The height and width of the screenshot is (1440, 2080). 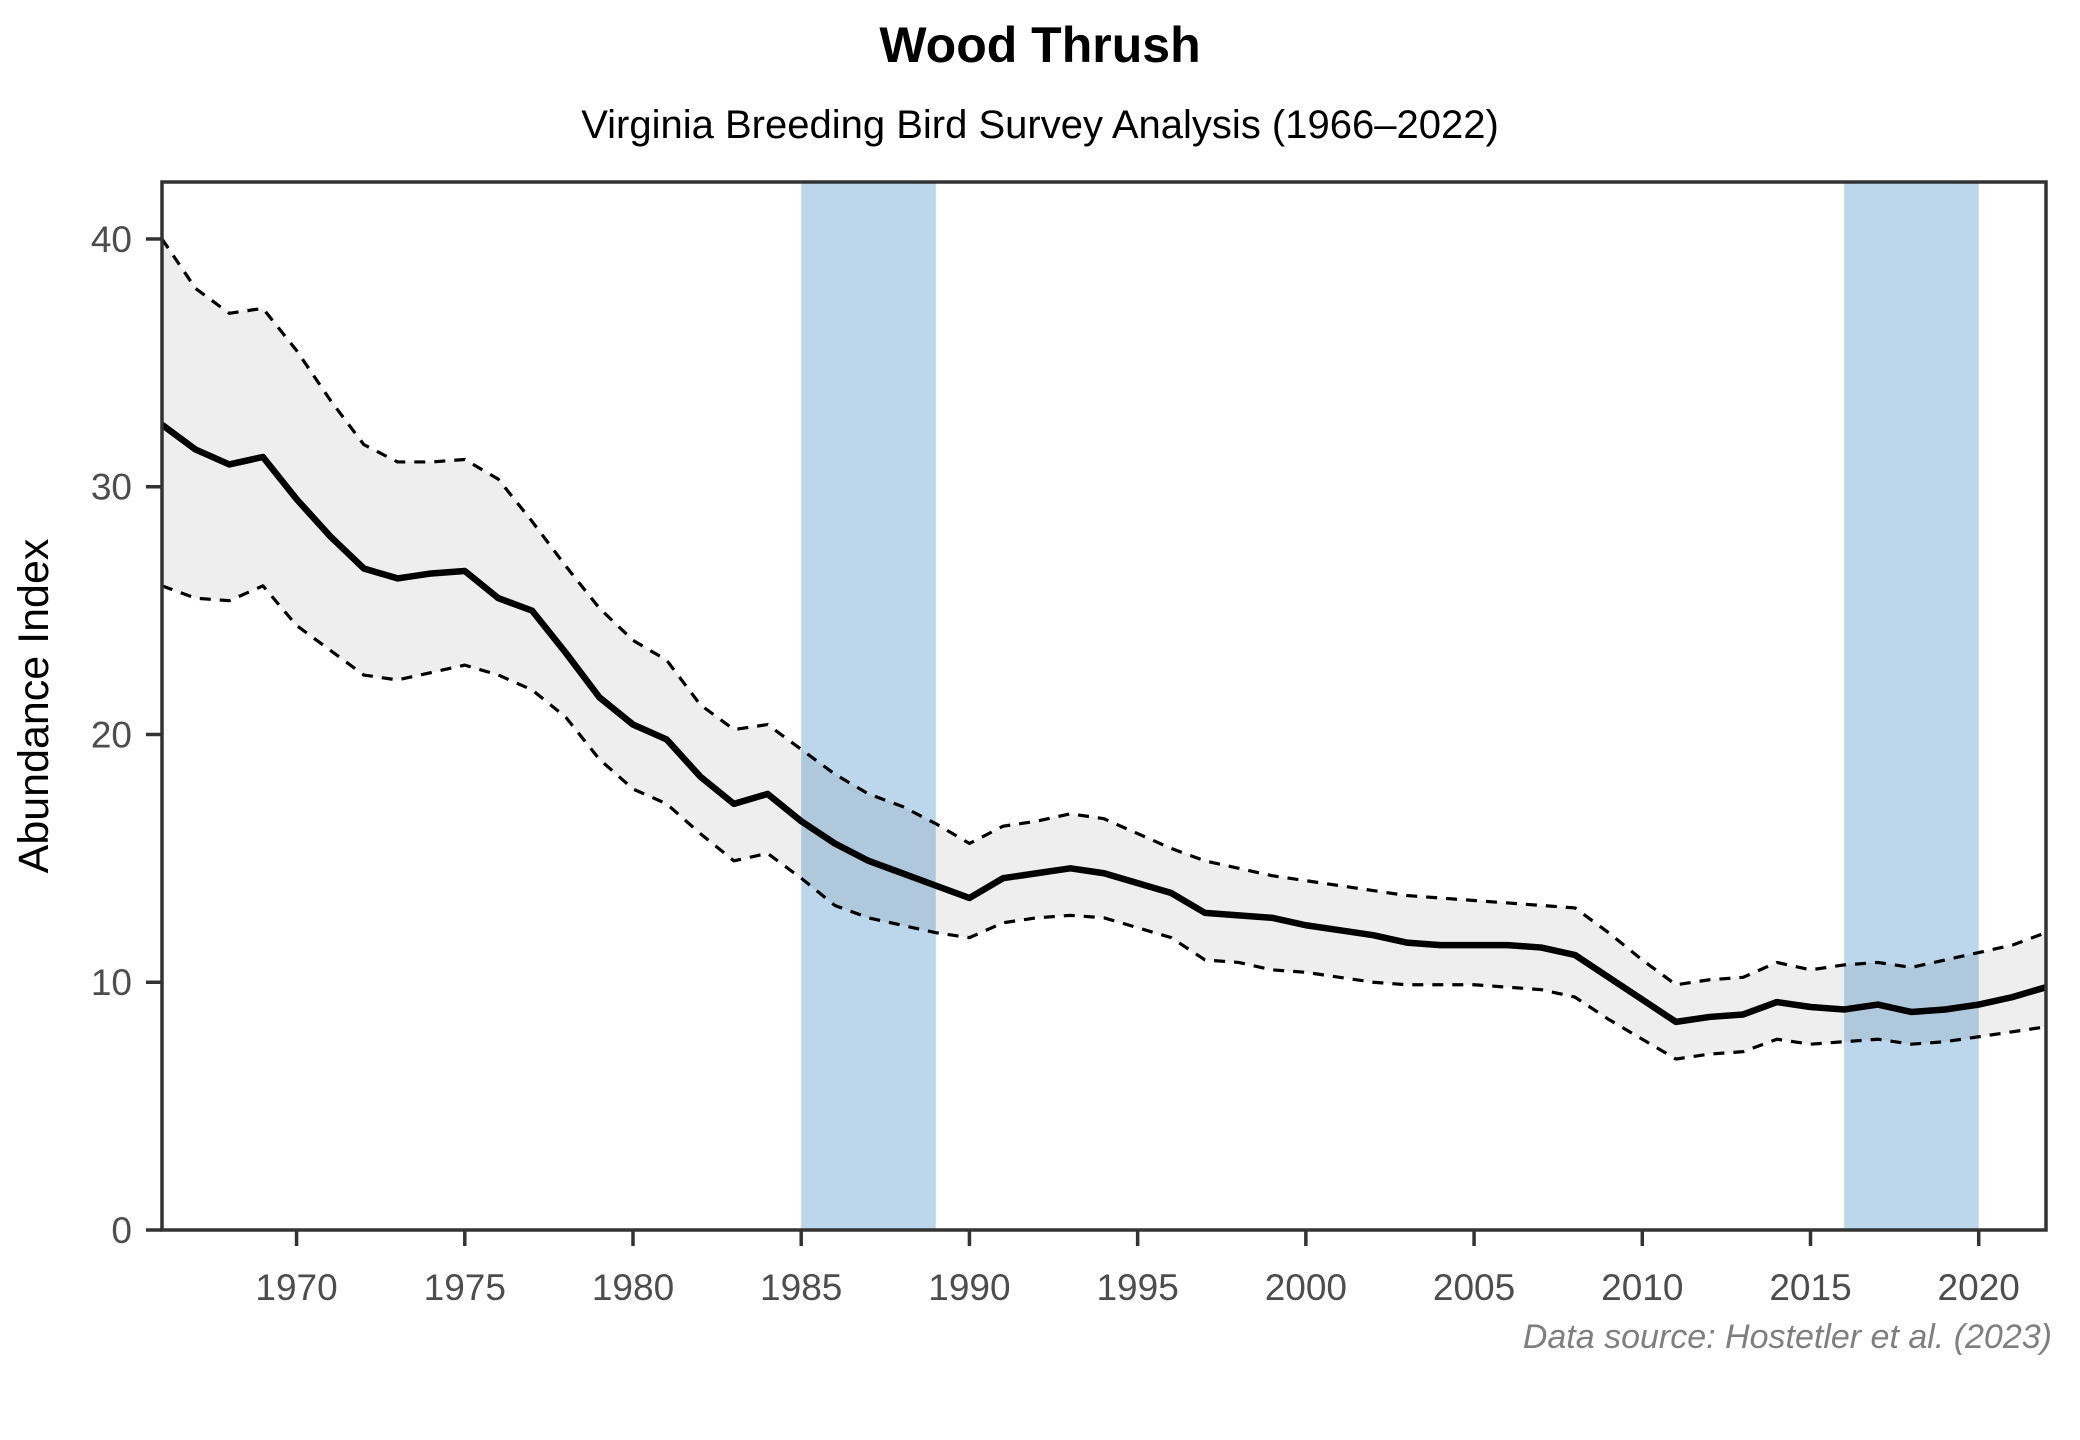 I want to click on x-axis-tick-label: 1980, so click(x=633, y=1287).